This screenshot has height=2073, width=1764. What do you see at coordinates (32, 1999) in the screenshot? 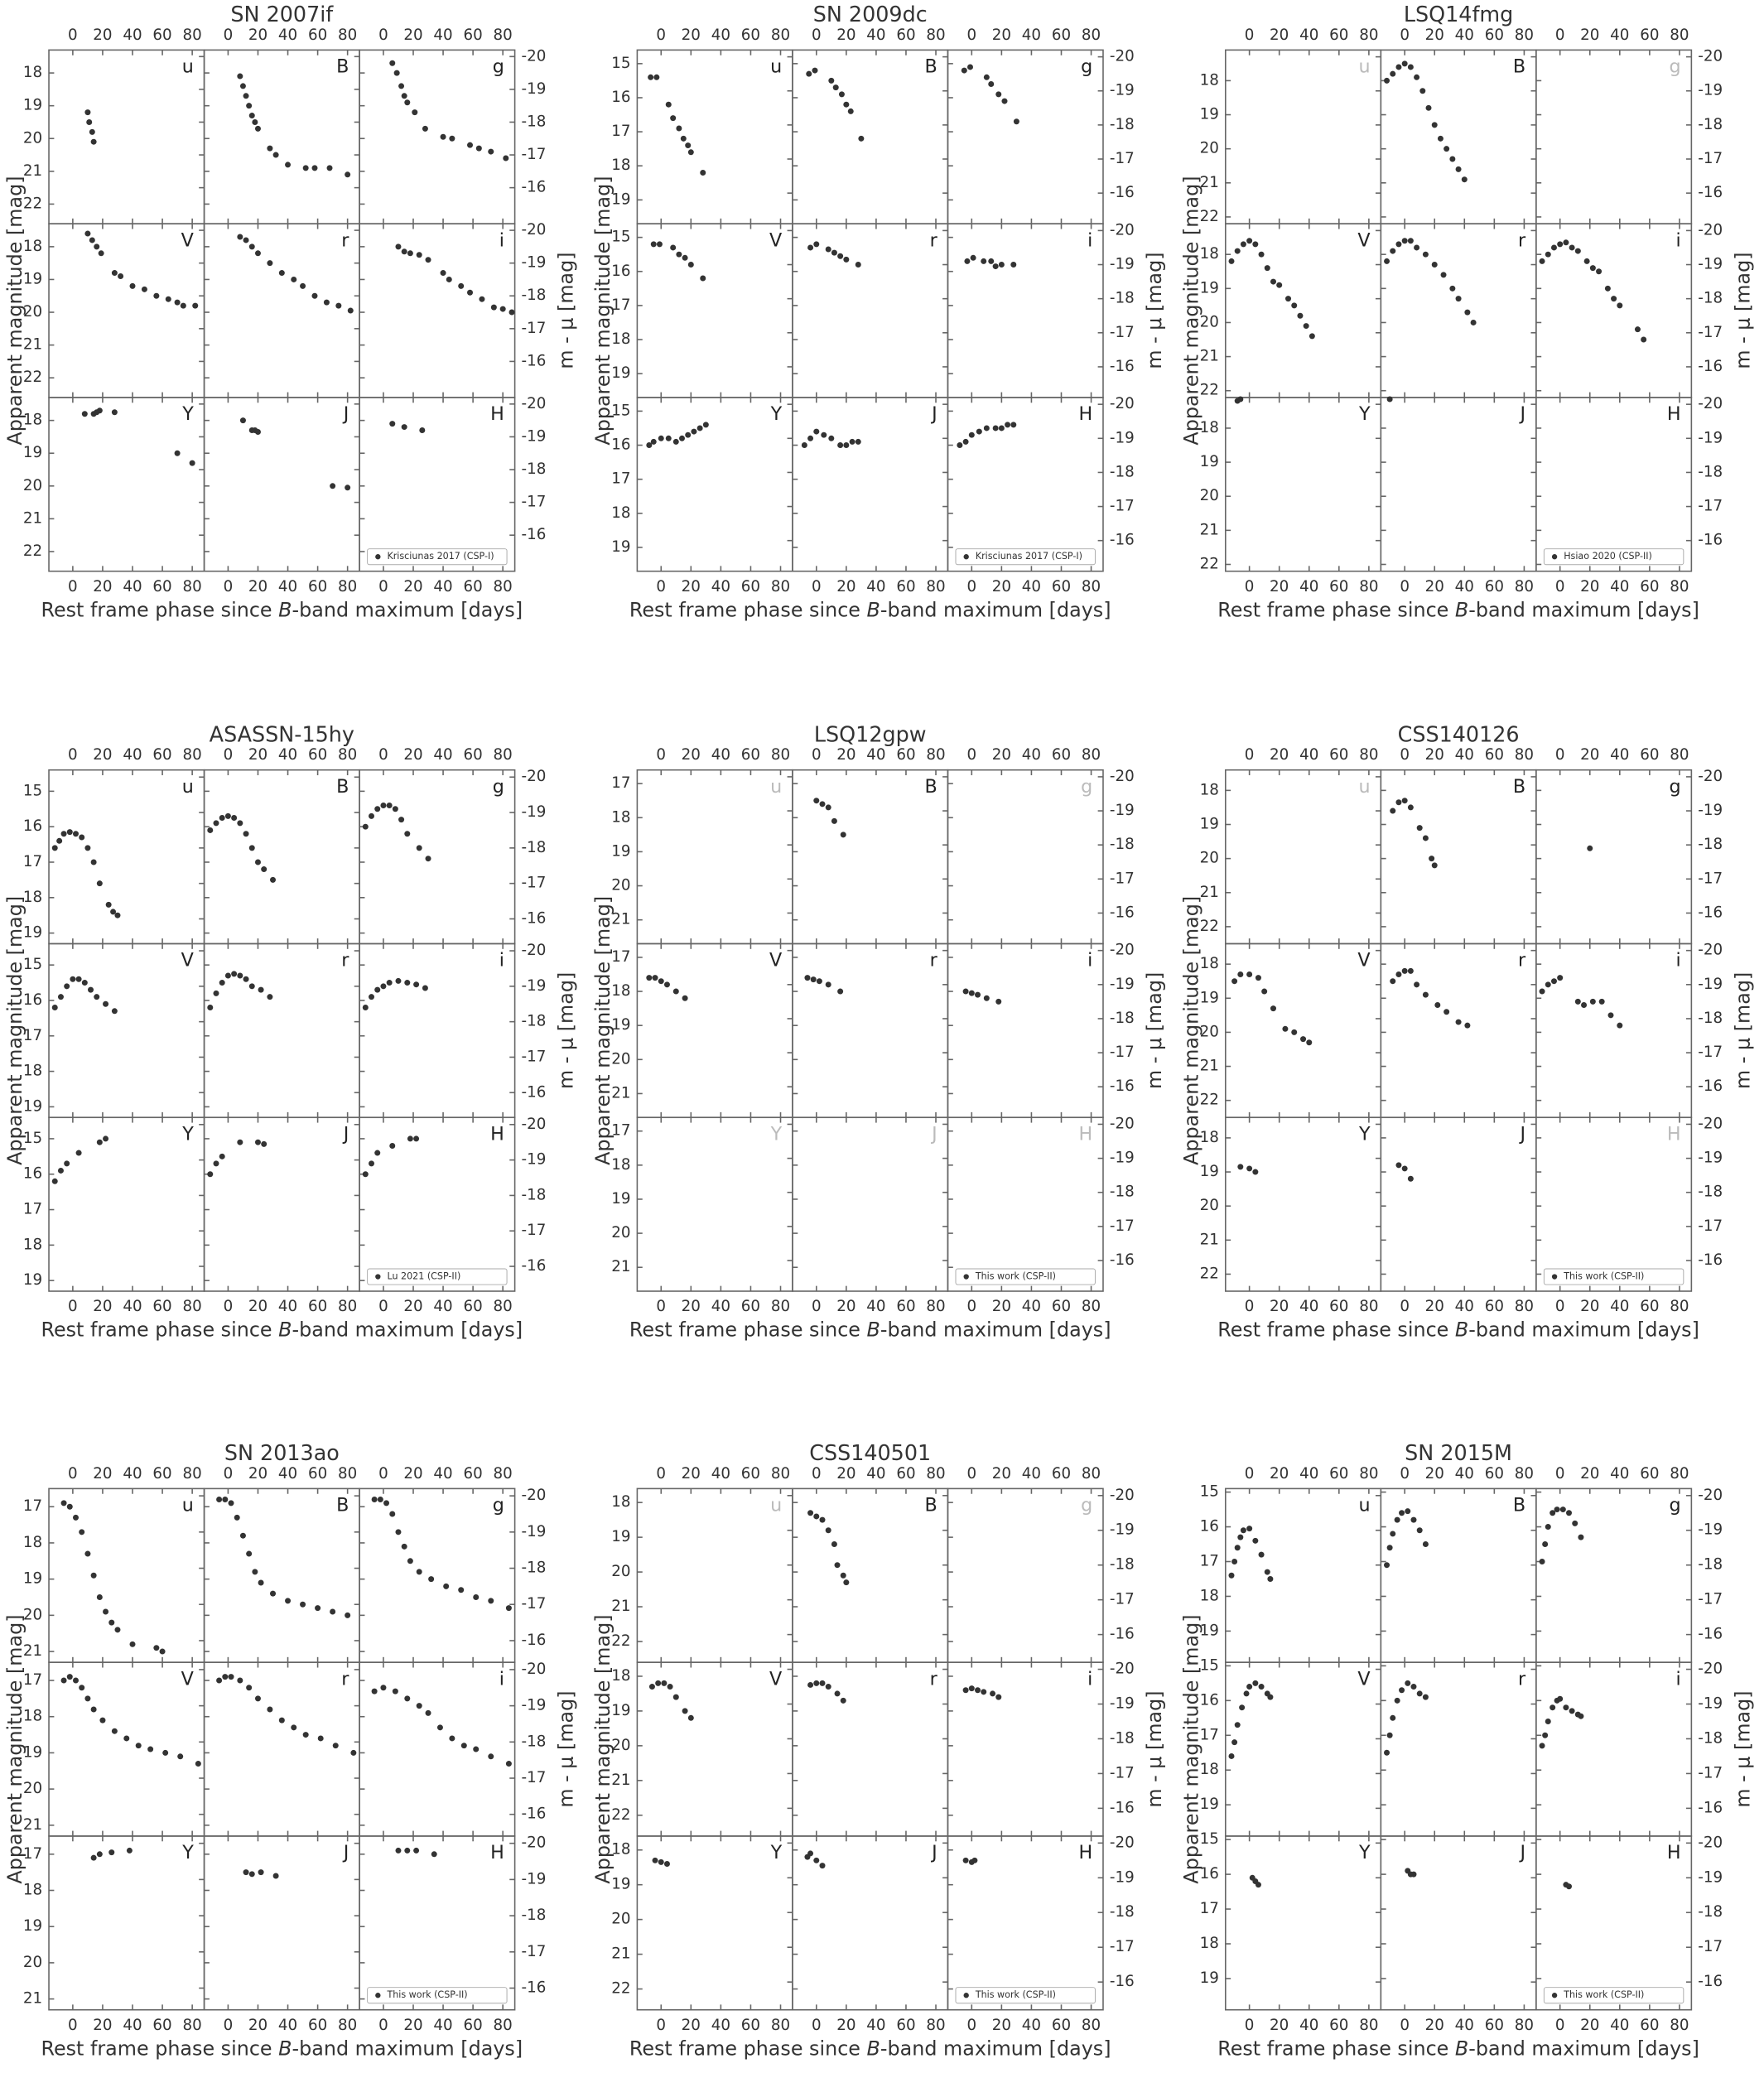
I see `y-tick-label: 21` at bounding box center [32, 1999].